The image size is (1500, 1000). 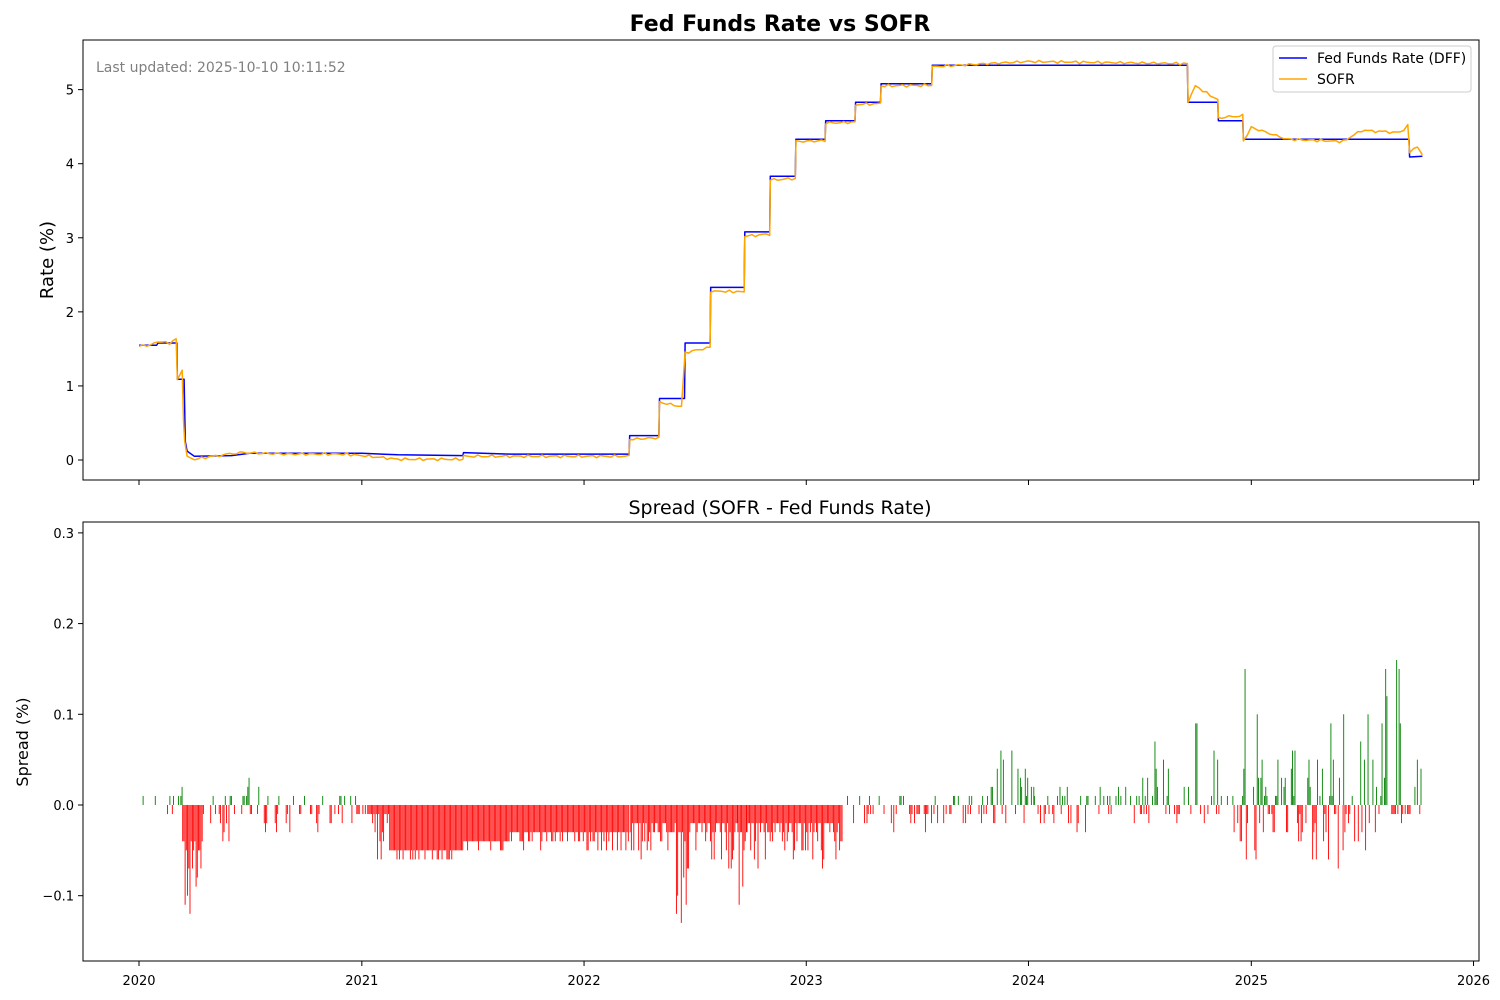 What do you see at coordinates (1372, 69) in the screenshot?
I see `legend: Fed Funds Rate (DFF) SOFR` at bounding box center [1372, 69].